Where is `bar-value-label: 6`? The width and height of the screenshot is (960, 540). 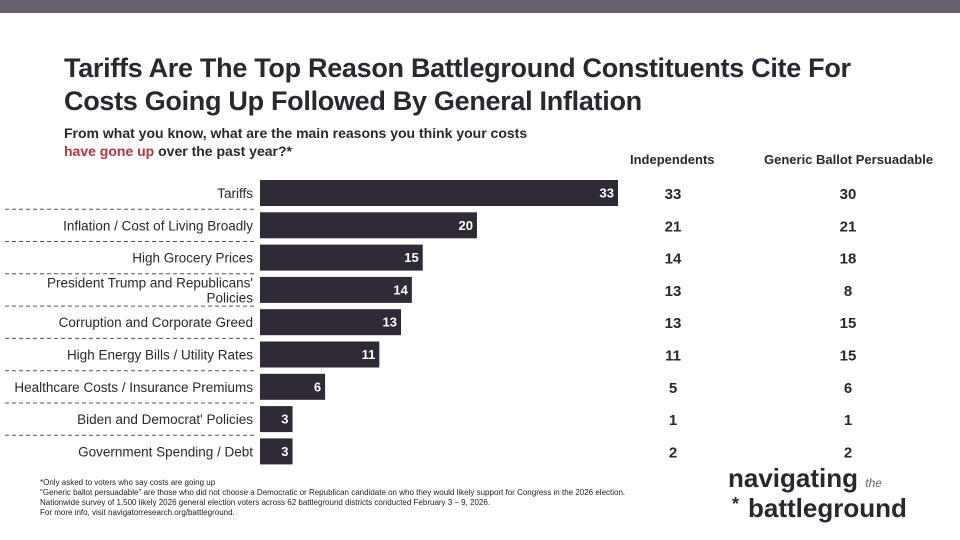 bar-value-label: 6 is located at coordinates (317, 386).